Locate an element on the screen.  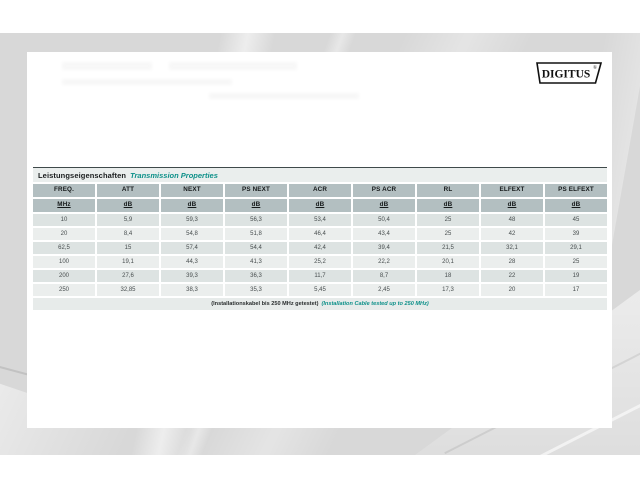
table-cell: 10 is located at coordinates (64, 220).